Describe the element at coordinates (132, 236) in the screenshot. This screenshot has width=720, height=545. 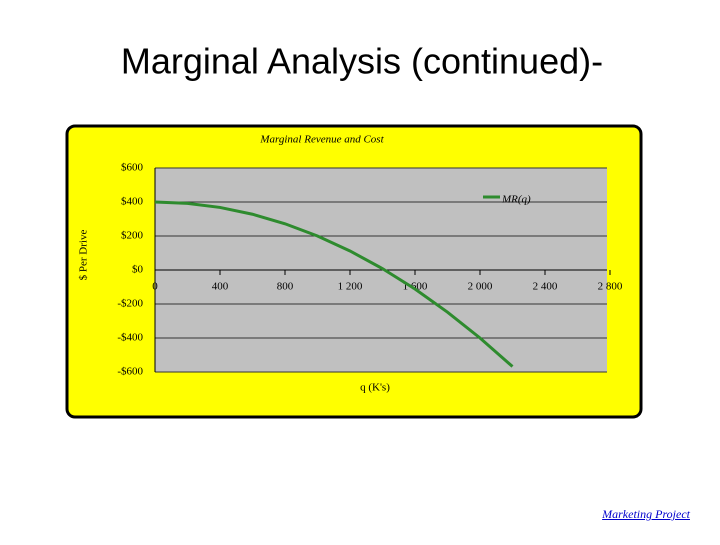
I see `y-tick-label: $200` at that location.